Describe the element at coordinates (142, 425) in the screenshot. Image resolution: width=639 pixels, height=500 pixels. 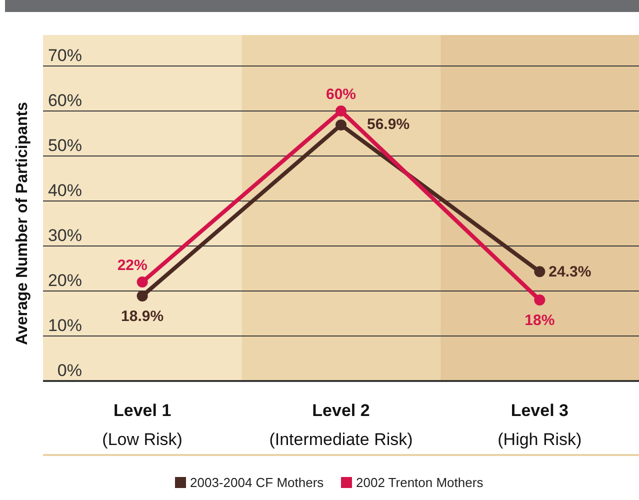
I see `x-tick-label: Level 1 (Low Risk)` at that location.